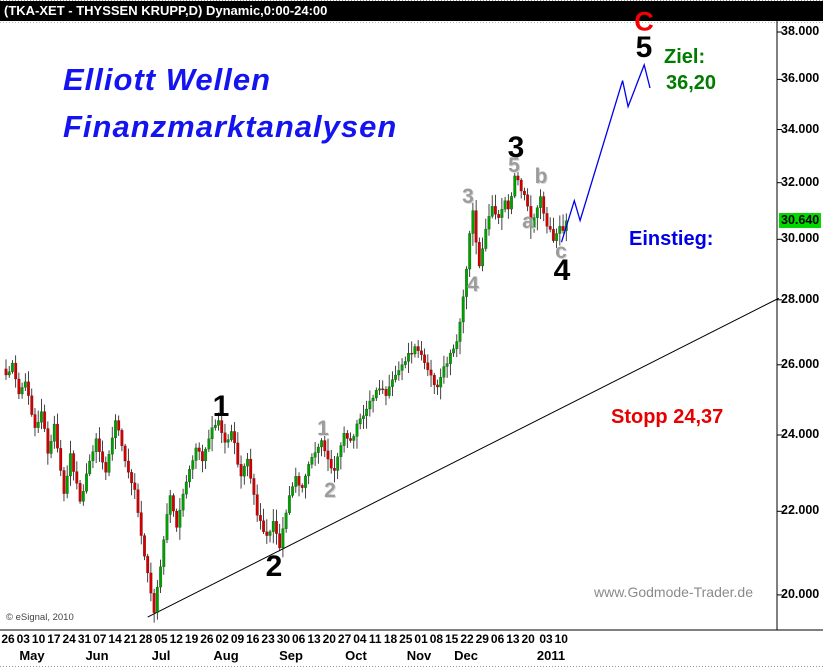 The image size is (823, 668). Describe the element at coordinates (176, 639) in the screenshot. I see `x-axis-date-label: 12` at that location.